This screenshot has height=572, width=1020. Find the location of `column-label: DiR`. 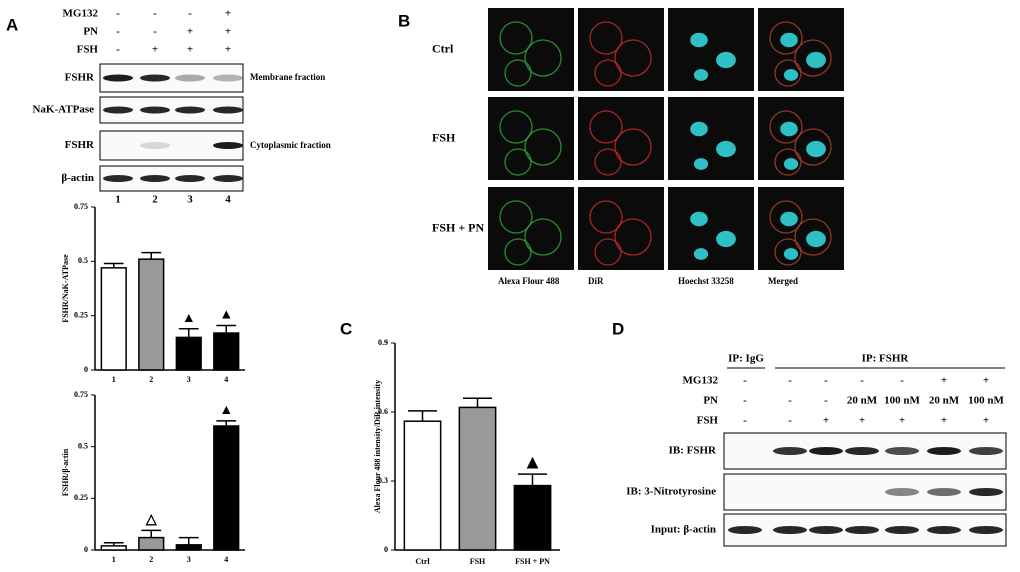

column-label: DiR is located at coordinates (596, 281).